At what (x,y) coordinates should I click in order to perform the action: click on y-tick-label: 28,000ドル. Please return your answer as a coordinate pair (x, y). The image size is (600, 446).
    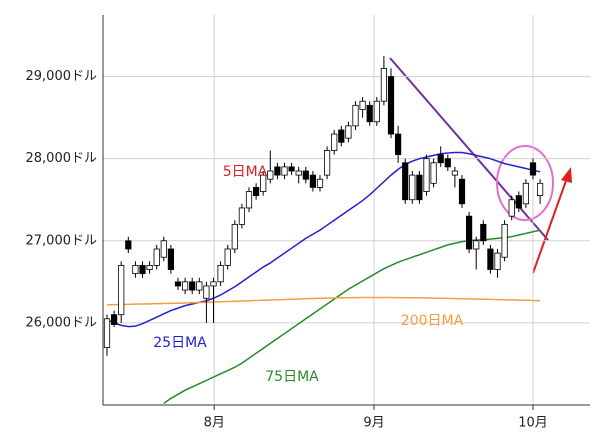
    Looking at the image, I should click on (62, 158).